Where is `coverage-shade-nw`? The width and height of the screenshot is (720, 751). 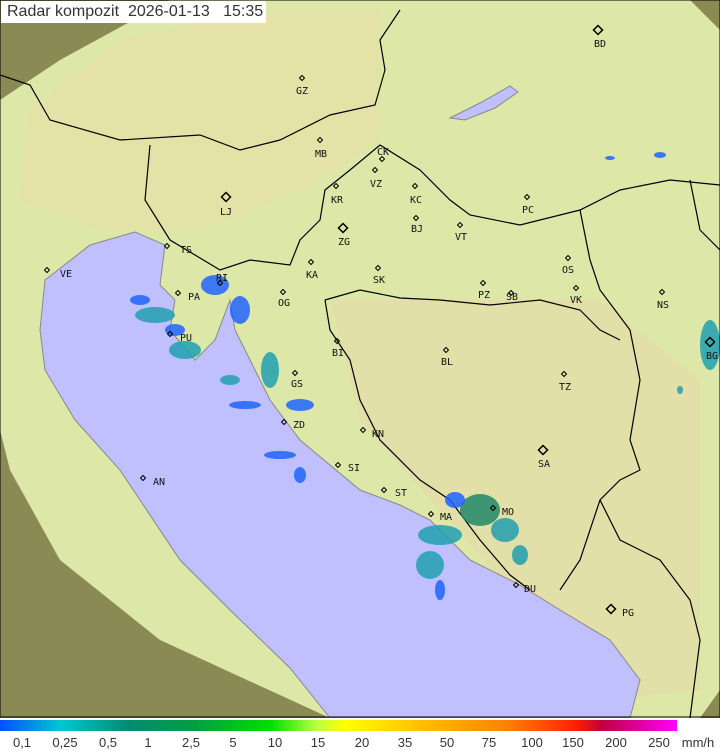 coverage-shade-nw is located at coordinates (200, 120).